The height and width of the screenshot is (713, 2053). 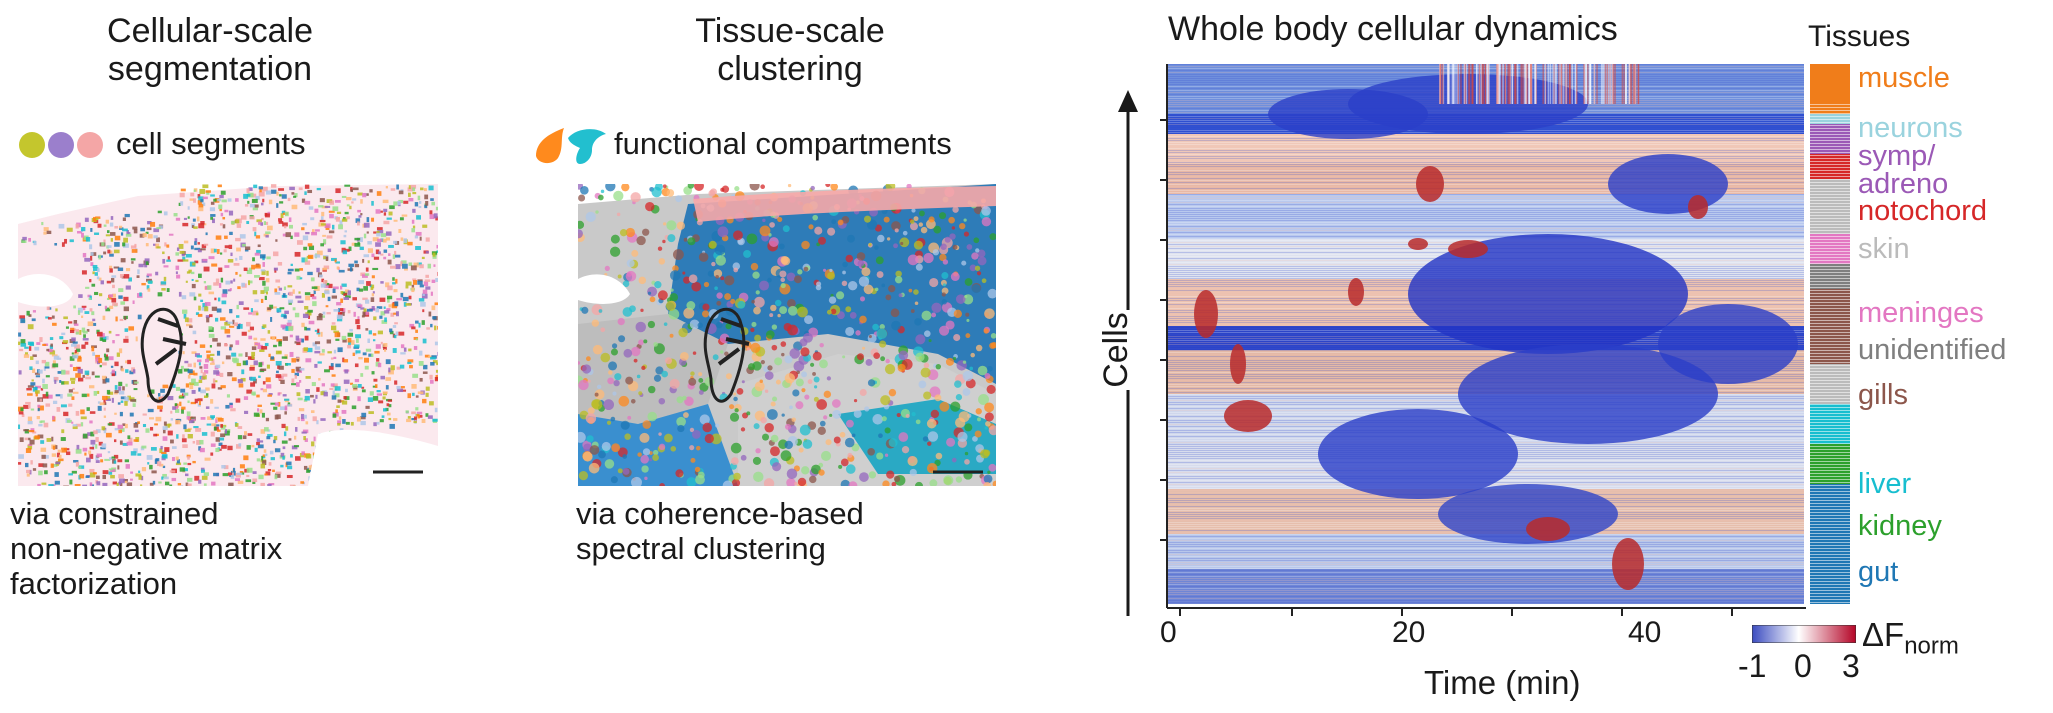 What do you see at coordinates (1168, 632) in the screenshot?
I see `x-tick-0: 0` at bounding box center [1168, 632].